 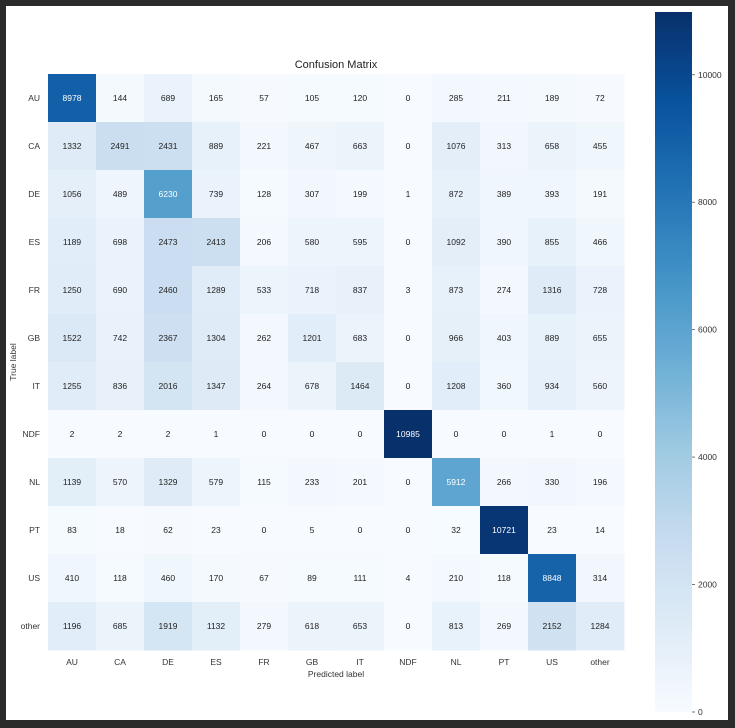 I want to click on cell-value-label: 889, so click(x=552, y=338).